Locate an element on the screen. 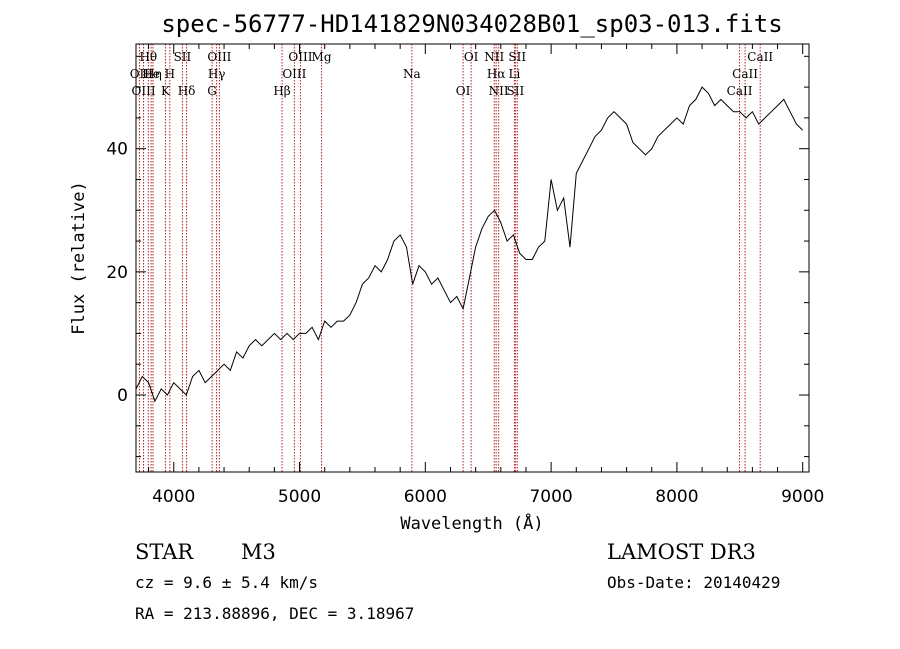 Image resolution: width=900 pixels, height=649 pixels. y-axis-label: Flux (relative) is located at coordinates (79, 258).